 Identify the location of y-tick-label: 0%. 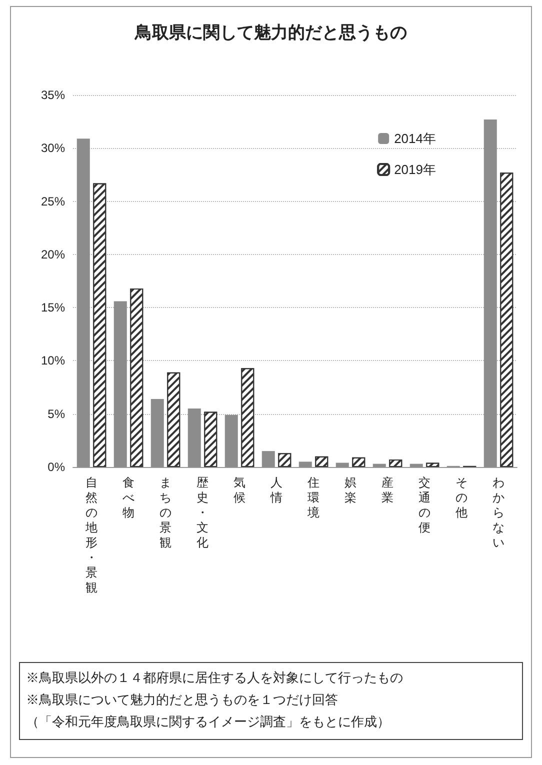
(57, 467).